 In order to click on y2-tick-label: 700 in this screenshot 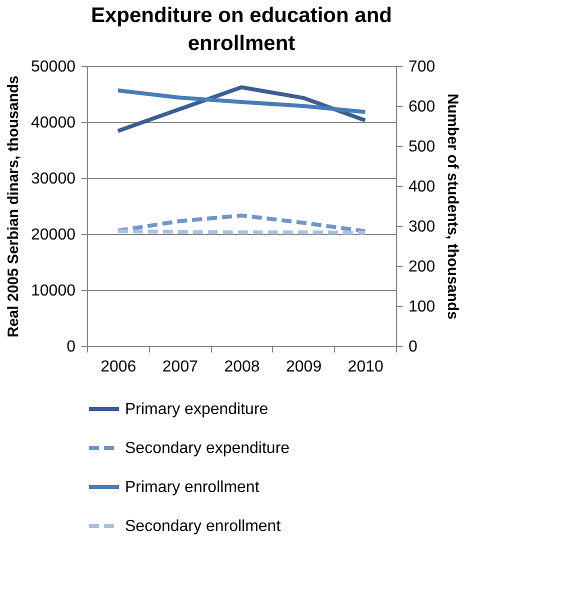, I will do `click(422, 67)`.